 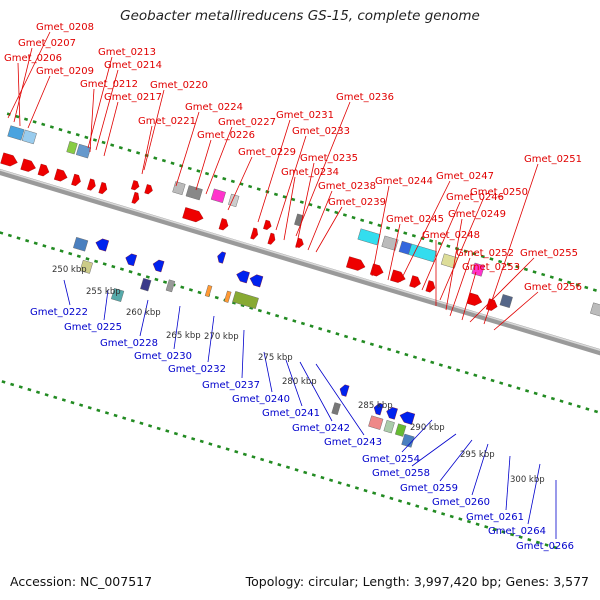 What do you see at coordinates (545, 546) in the screenshot?
I see `gene-label-gmet-0266: Gmet_0266` at bounding box center [545, 546].